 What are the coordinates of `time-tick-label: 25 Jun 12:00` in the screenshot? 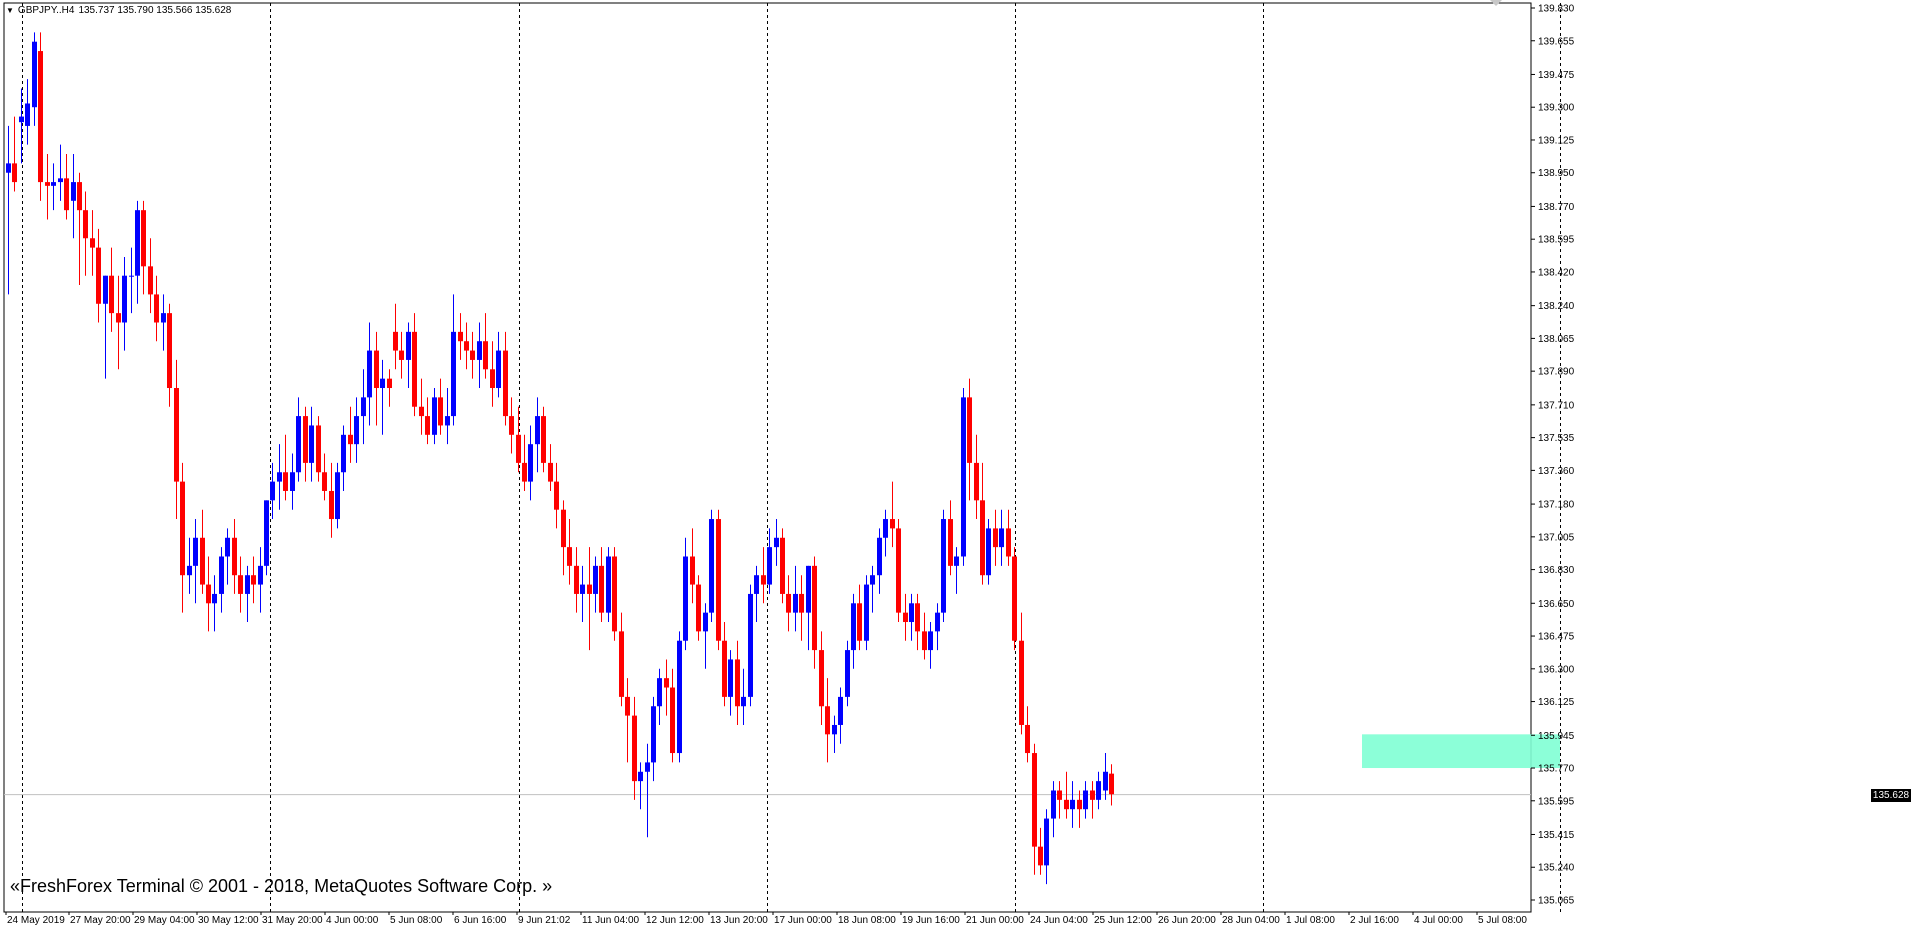 It's located at (1123, 920).